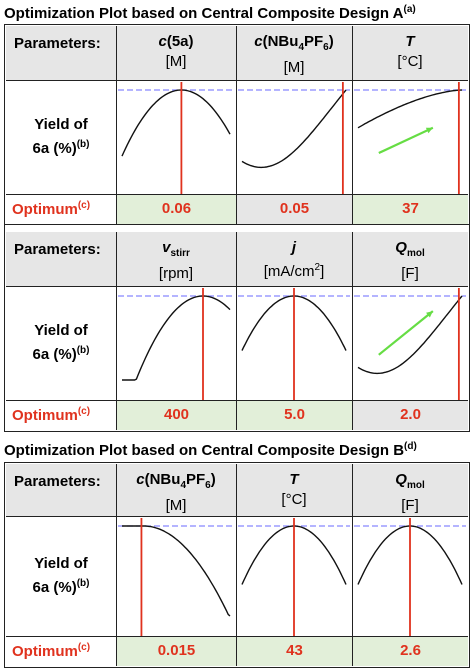 This screenshot has width=474, height=670. I want to click on param-name: vstirr, so click(176, 249).